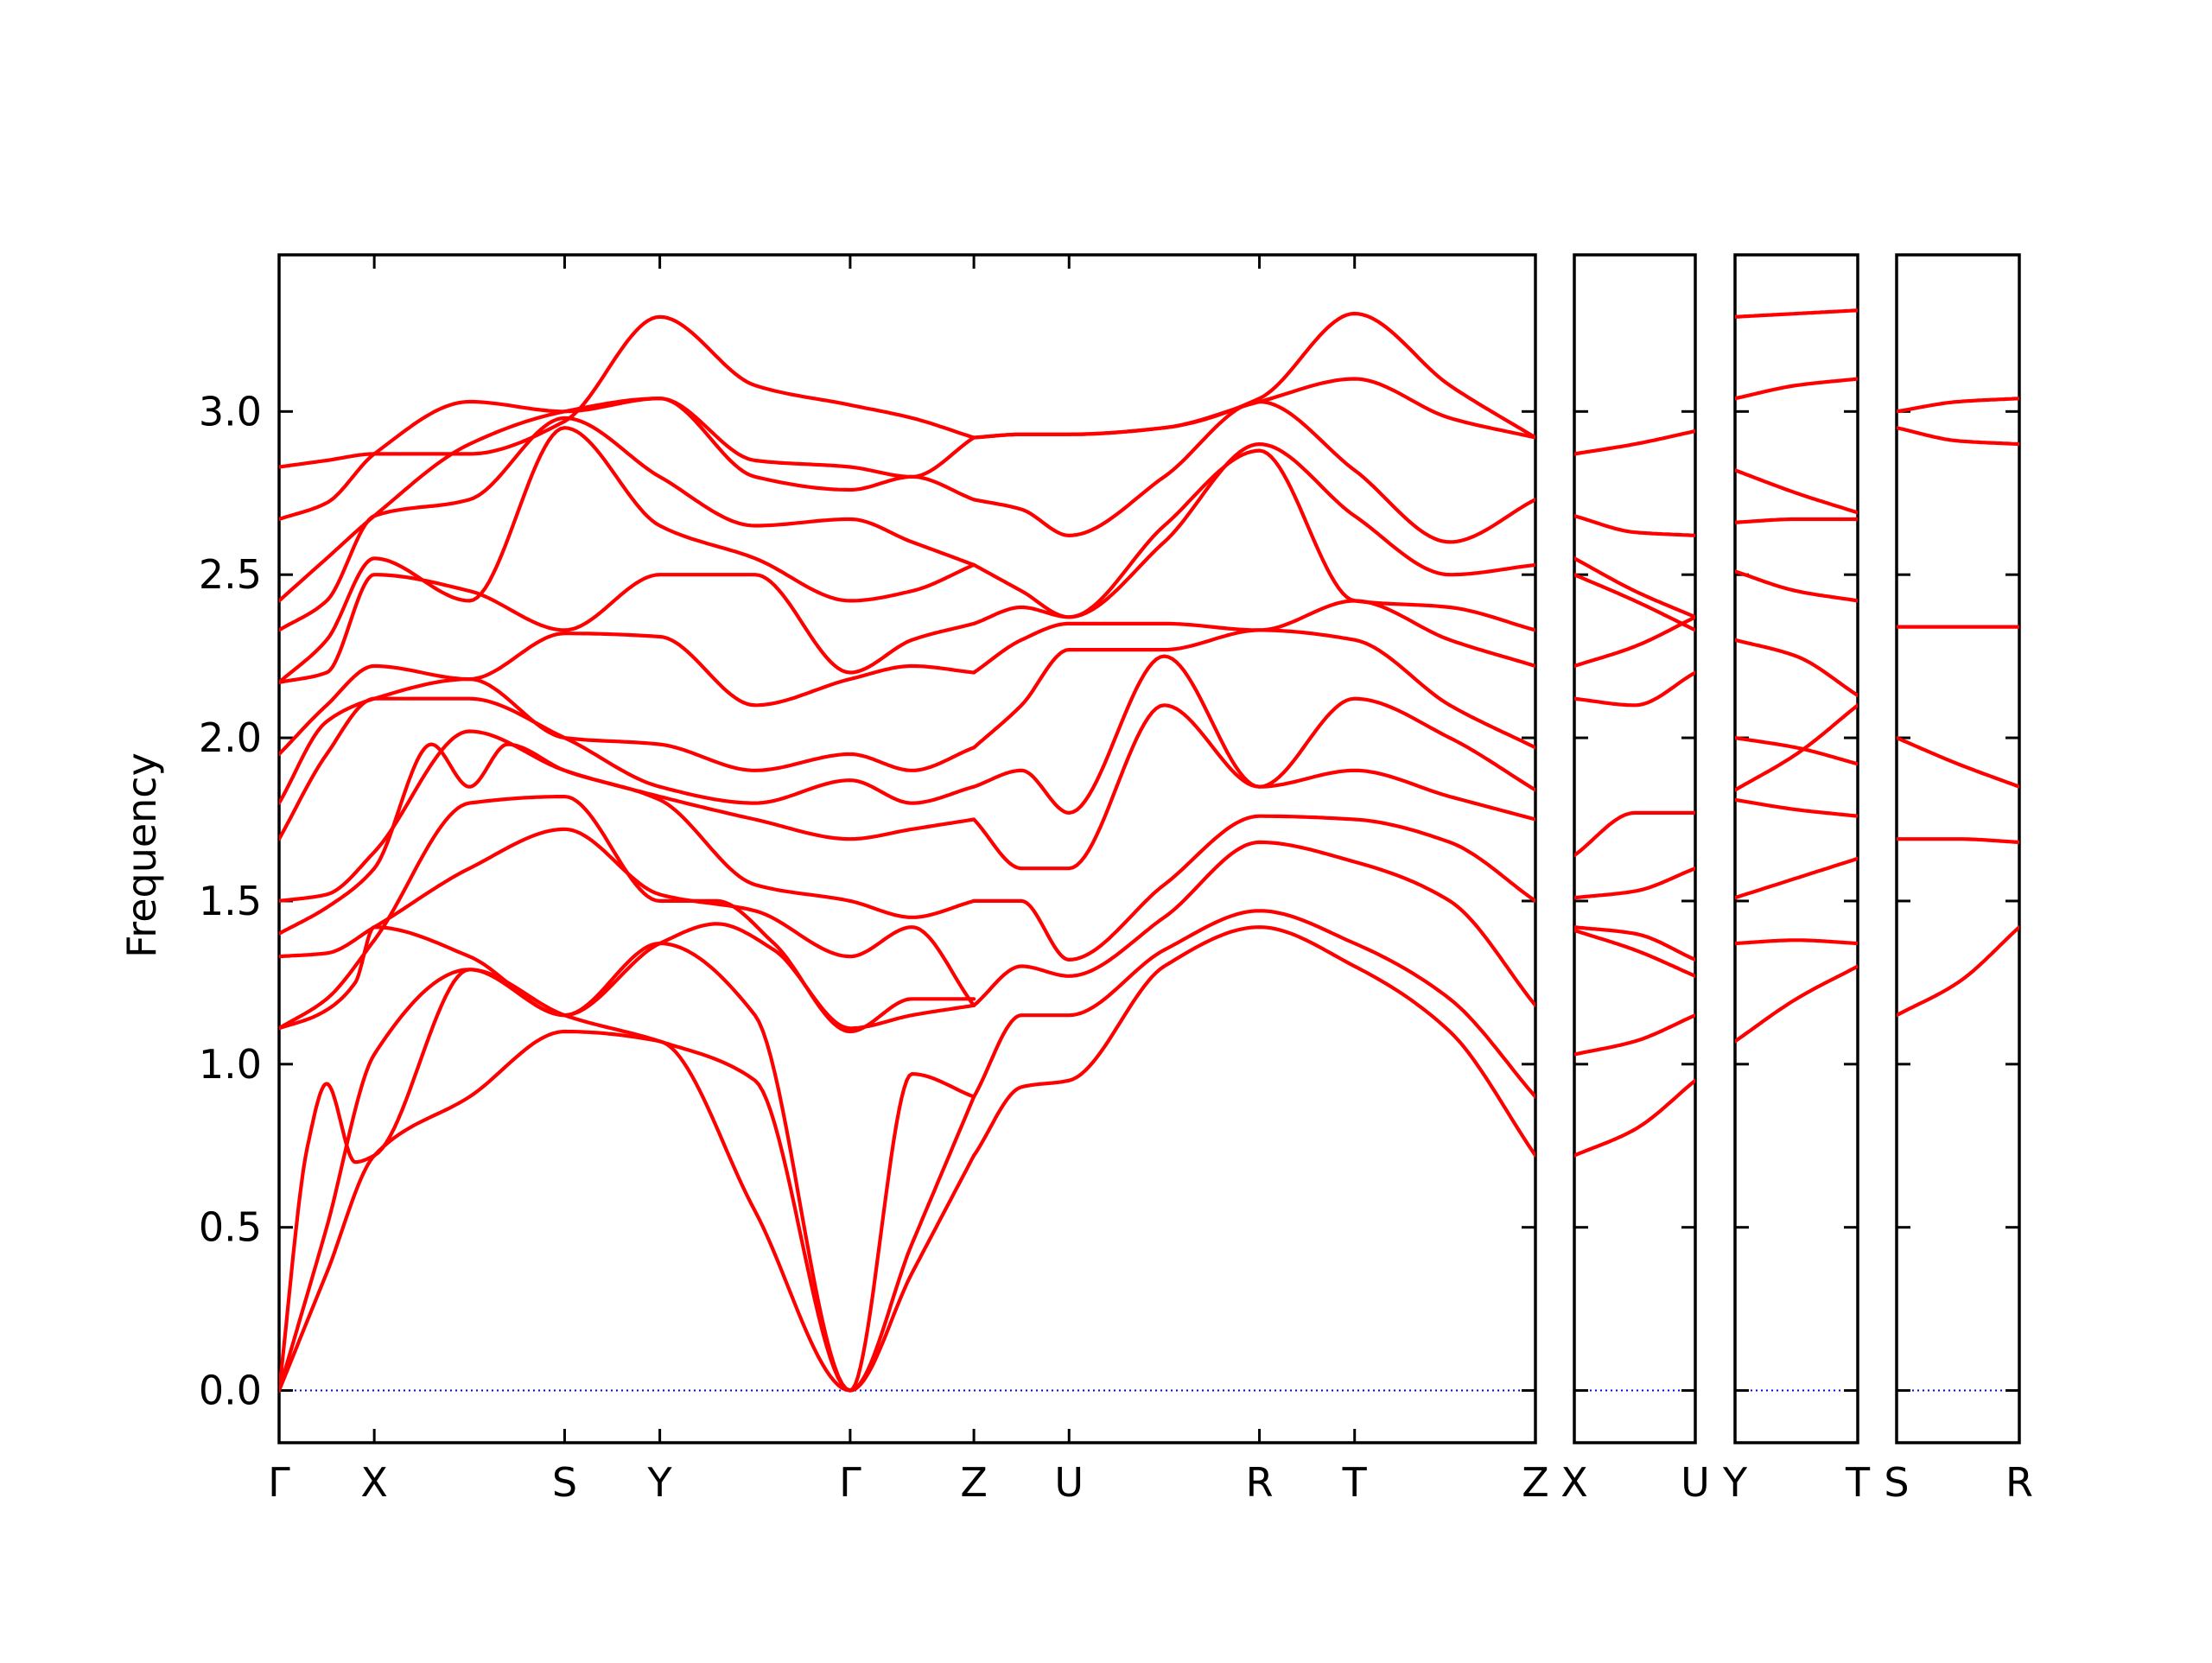 The height and width of the screenshot is (1663, 2212). I want to click on y-tick-label: 2.0, so click(231, 738).